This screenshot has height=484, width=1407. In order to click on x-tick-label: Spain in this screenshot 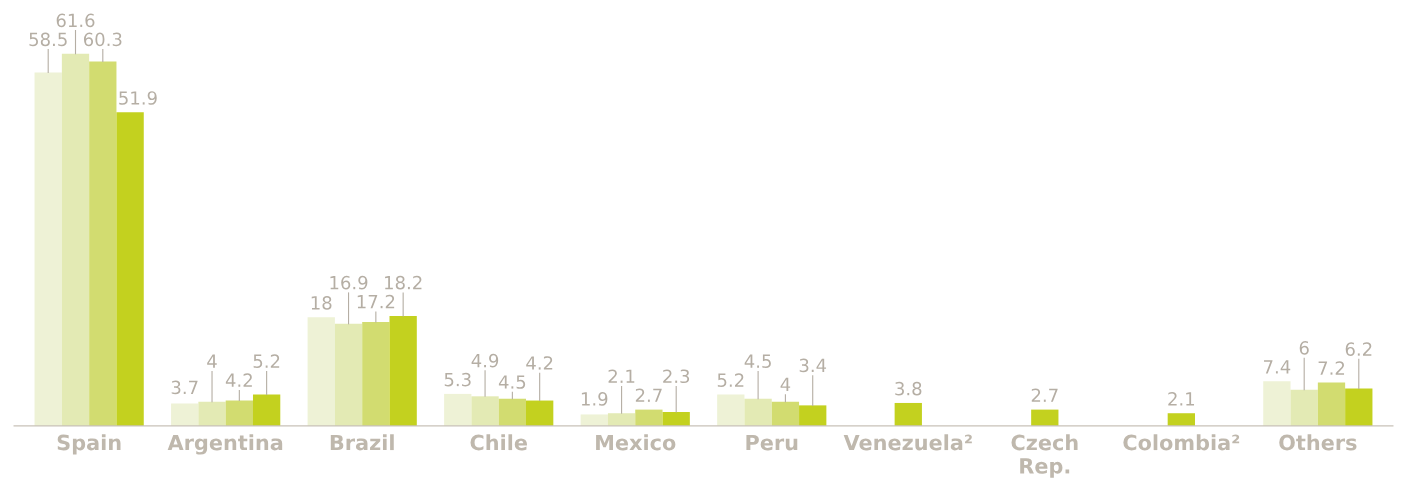, I will do `click(89, 444)`.